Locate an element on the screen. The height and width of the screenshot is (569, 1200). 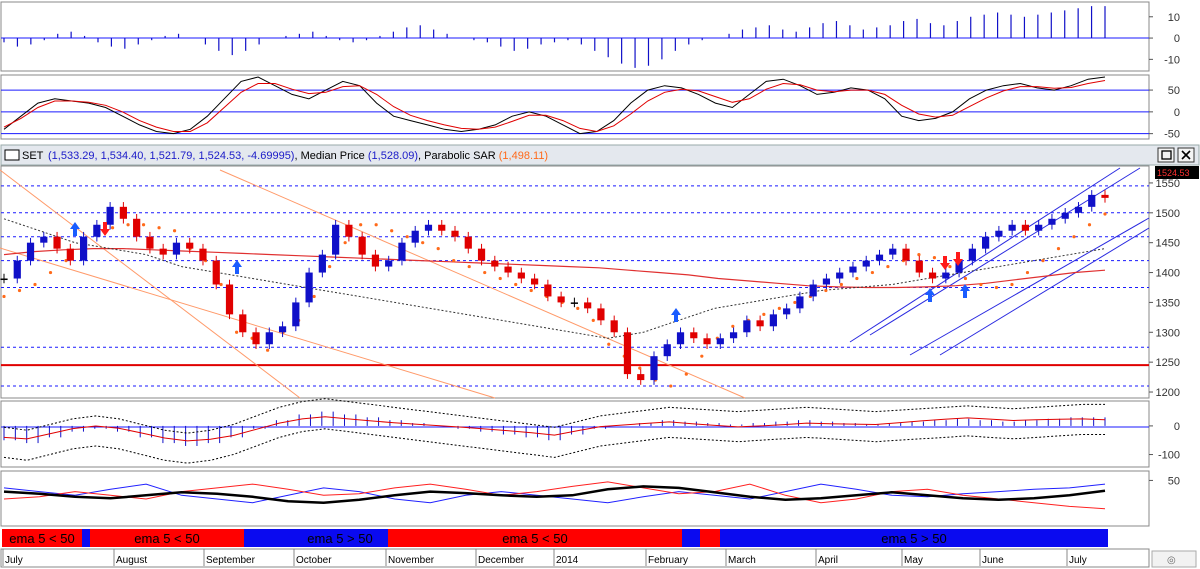
close-button is located at coordinates (1186, 155).